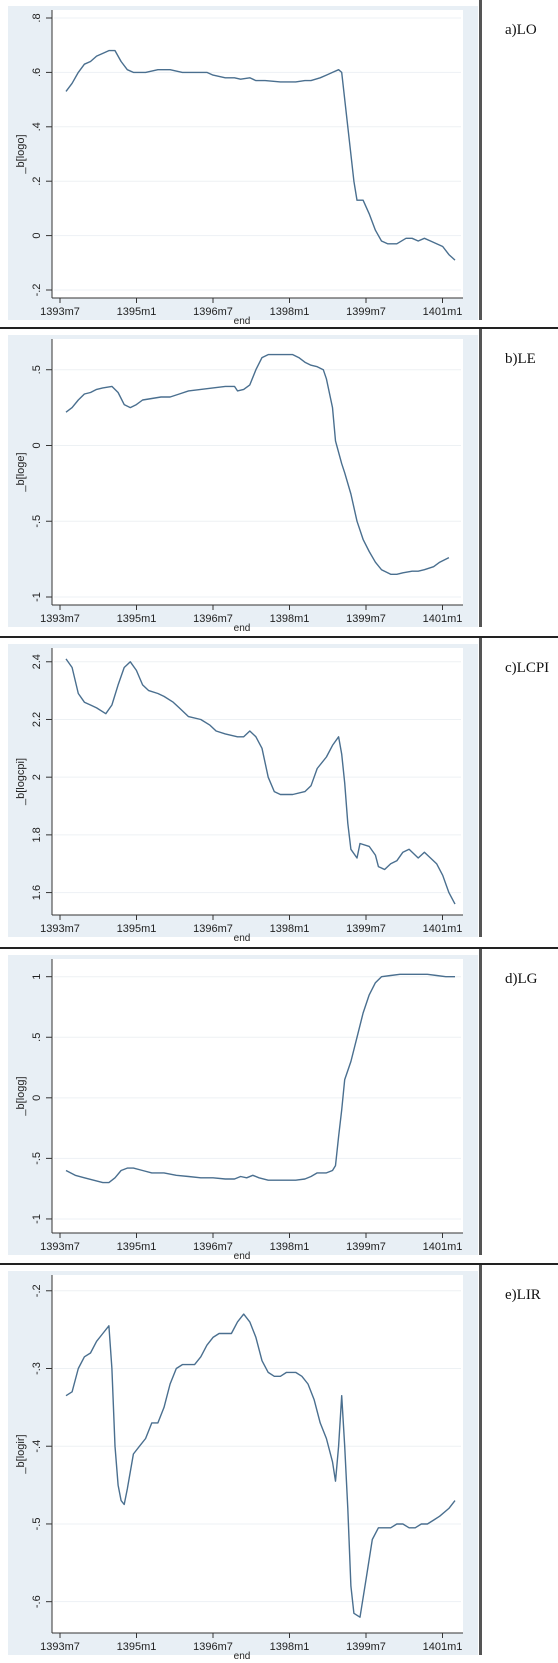 This screenshot has height=1663, width=558. I want to click on y-tick-label: 2.4, so click(37, 661).